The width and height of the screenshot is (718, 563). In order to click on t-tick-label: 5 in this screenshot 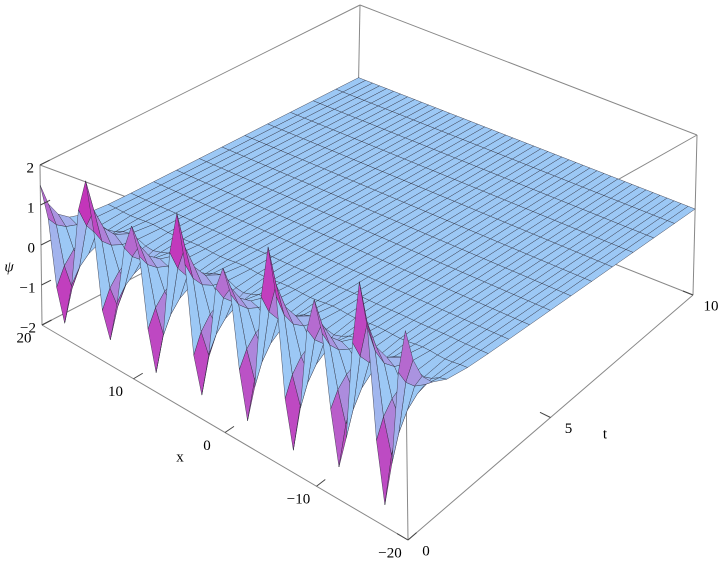, I will do `click(569, 429)`.